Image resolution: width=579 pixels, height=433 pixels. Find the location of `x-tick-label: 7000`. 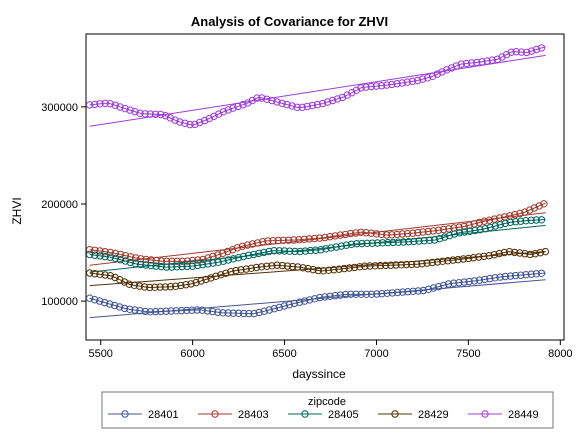

x-tick-label: 7000 is located at coordinates (376, 354).